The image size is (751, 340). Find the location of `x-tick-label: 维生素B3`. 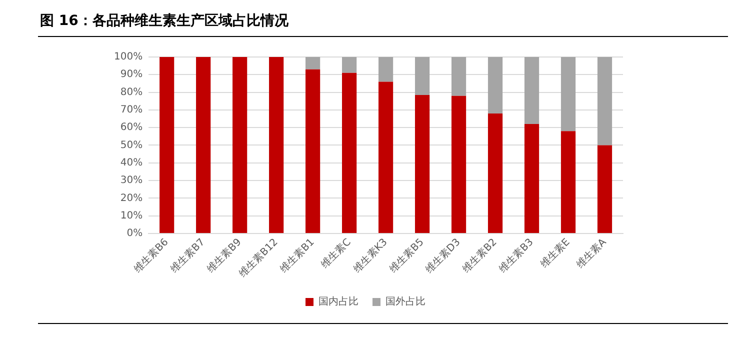

x-tick-label: 维生素B3 is located at coordinates (516, 256).